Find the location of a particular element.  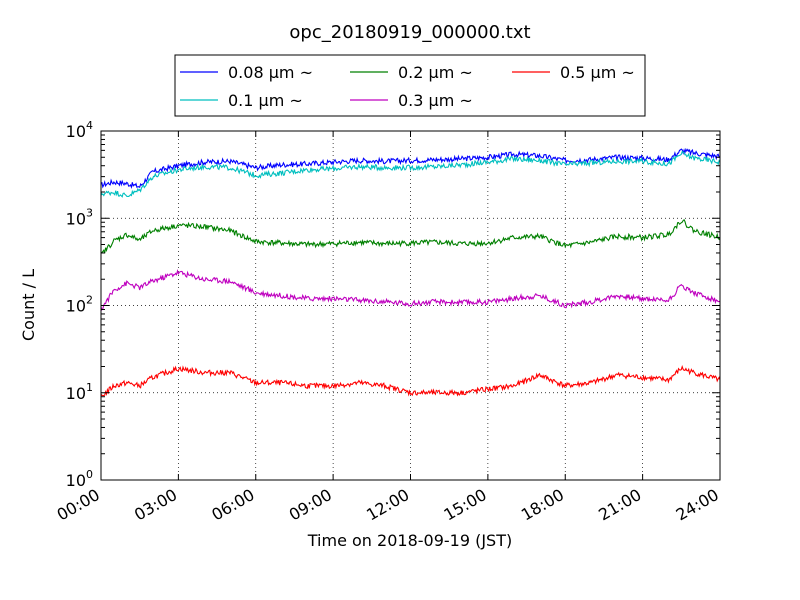

x-tick-label: 06:00 is located at coordinates (232, 505).